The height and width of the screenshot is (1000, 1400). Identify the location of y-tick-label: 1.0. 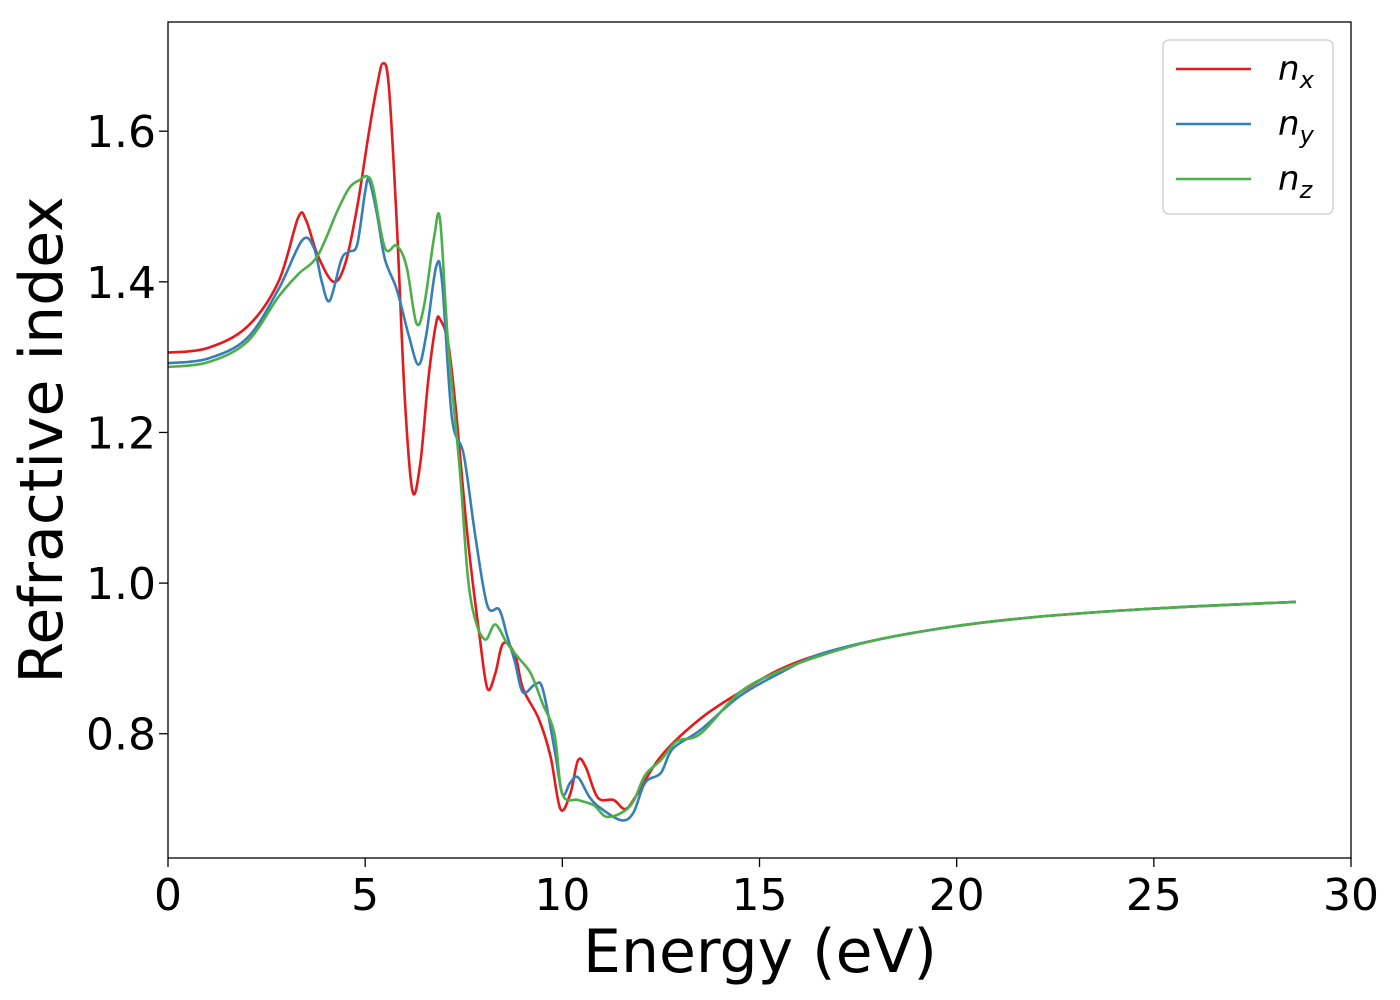
(121, 584).